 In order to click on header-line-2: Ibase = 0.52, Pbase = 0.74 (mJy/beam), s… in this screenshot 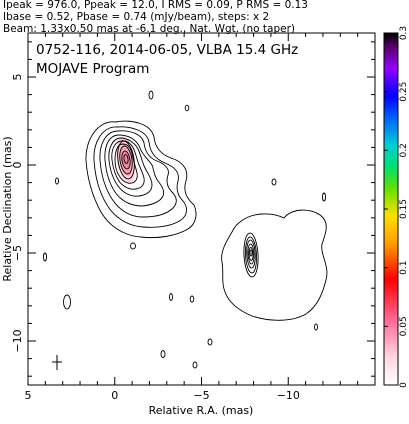, I will do `click(136, 17)`.